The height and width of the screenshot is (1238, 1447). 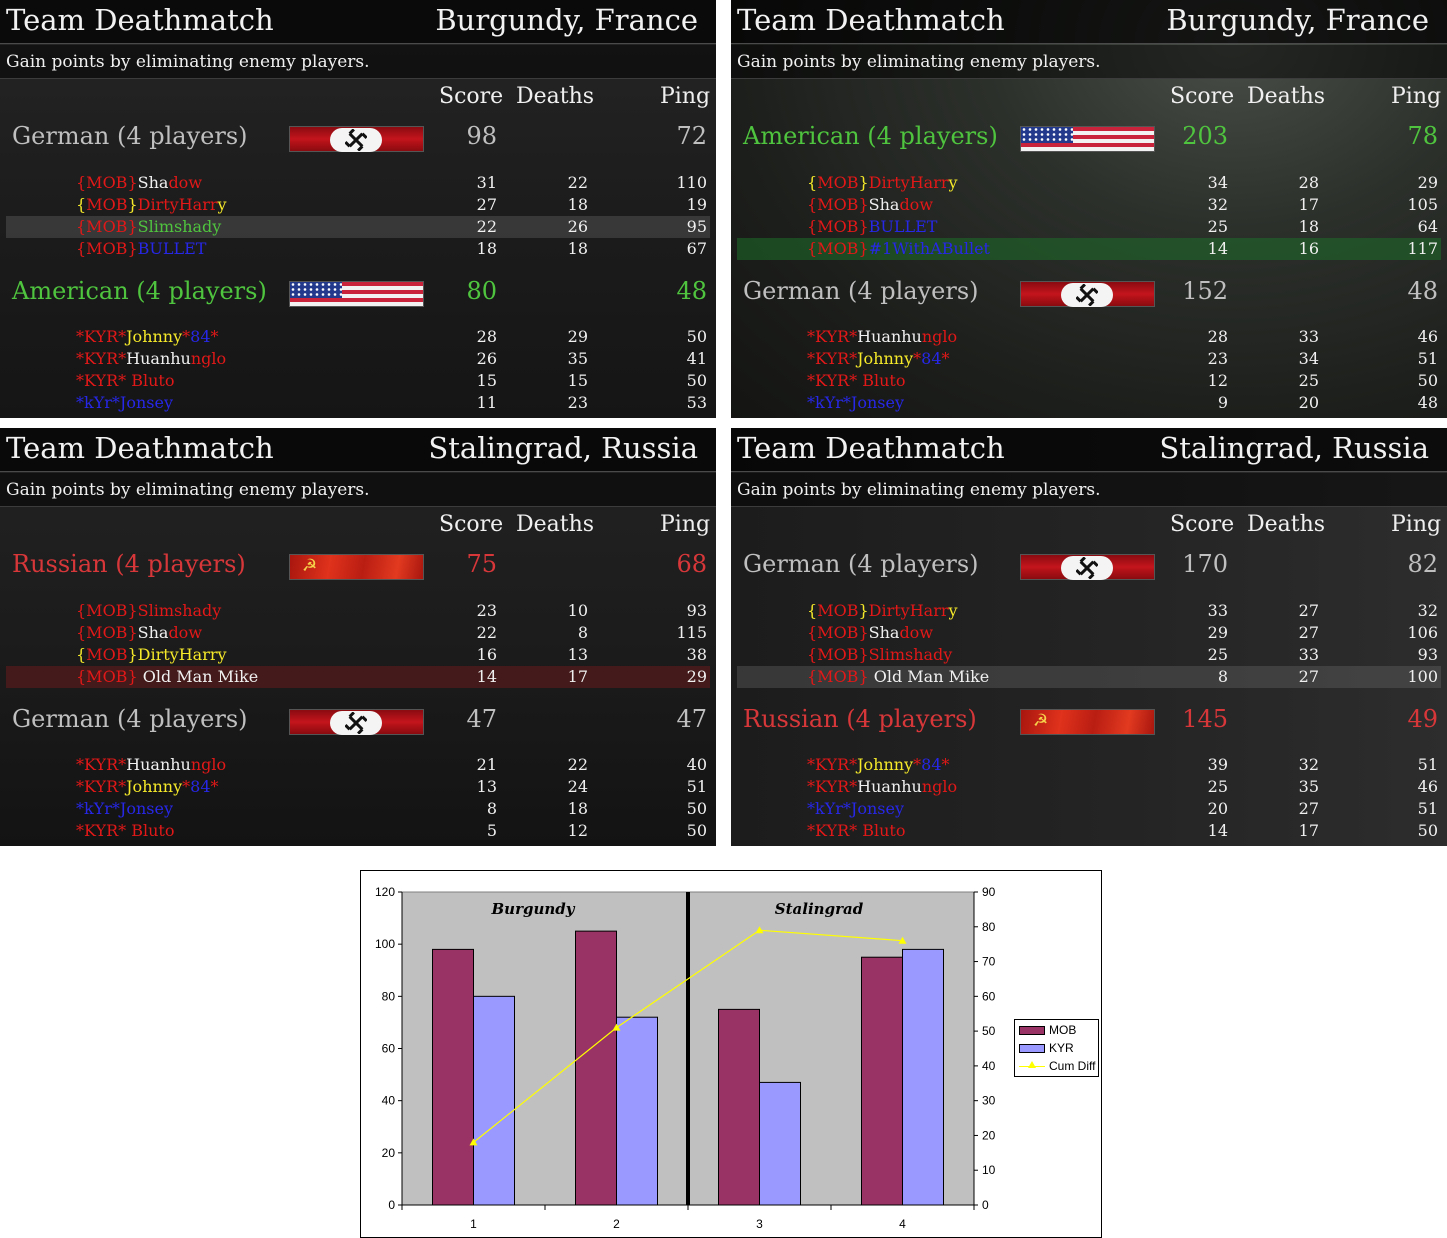 I want to click on player-ping: 41, so click(x=696, y=358).